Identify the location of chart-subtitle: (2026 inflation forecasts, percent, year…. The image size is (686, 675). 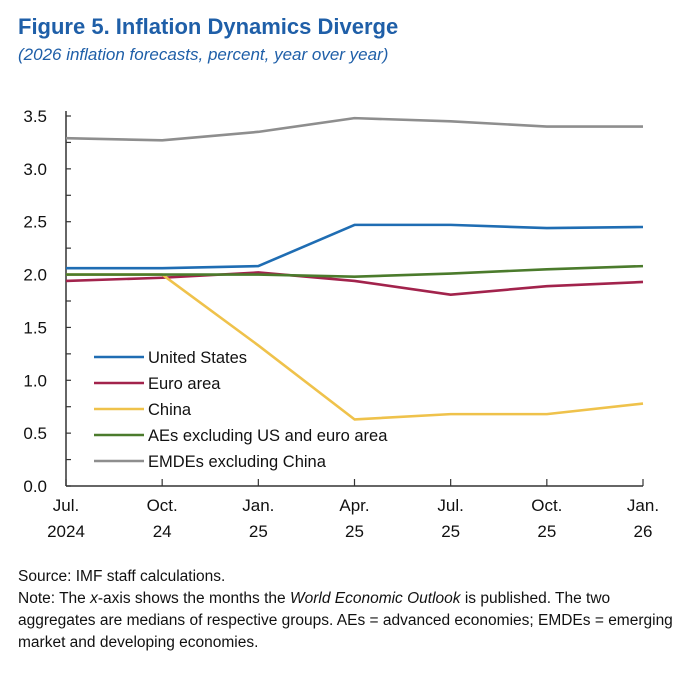
(203, 54).